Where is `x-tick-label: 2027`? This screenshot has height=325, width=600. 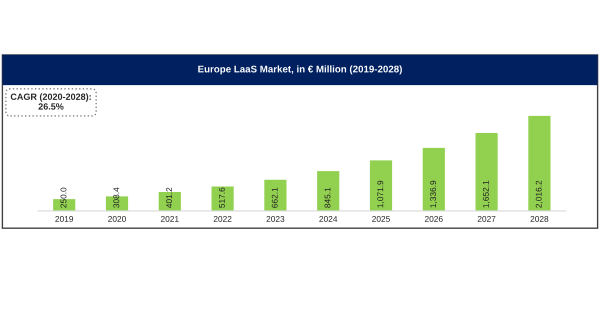 x-tick-label: 2027 is located at coordinates (487, 219).